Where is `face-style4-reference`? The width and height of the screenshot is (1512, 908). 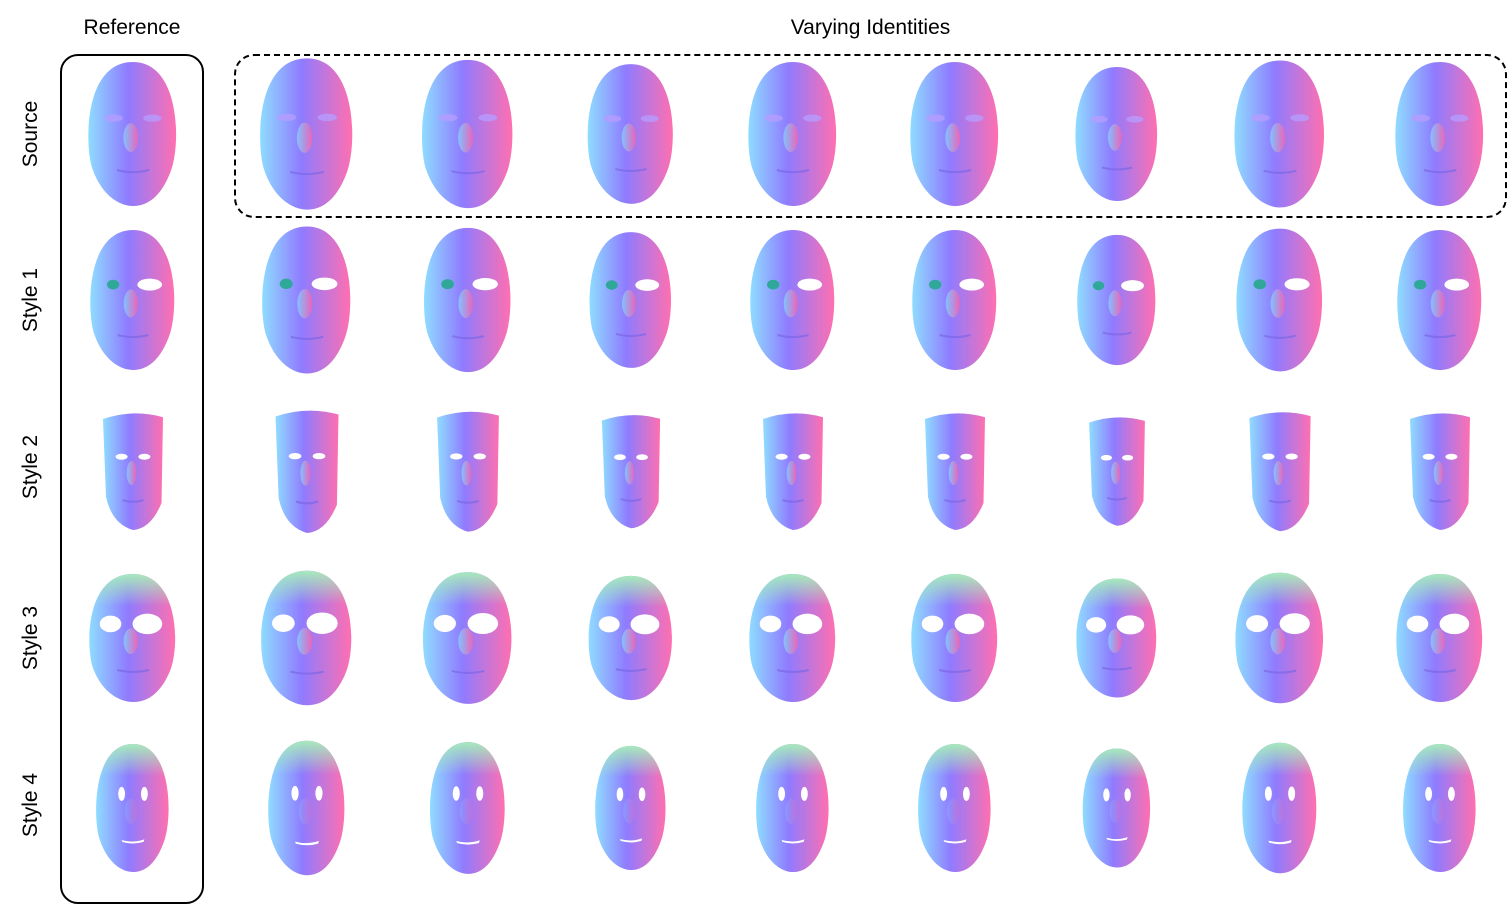 face-style4-reference is located at coordinates (132, 808).